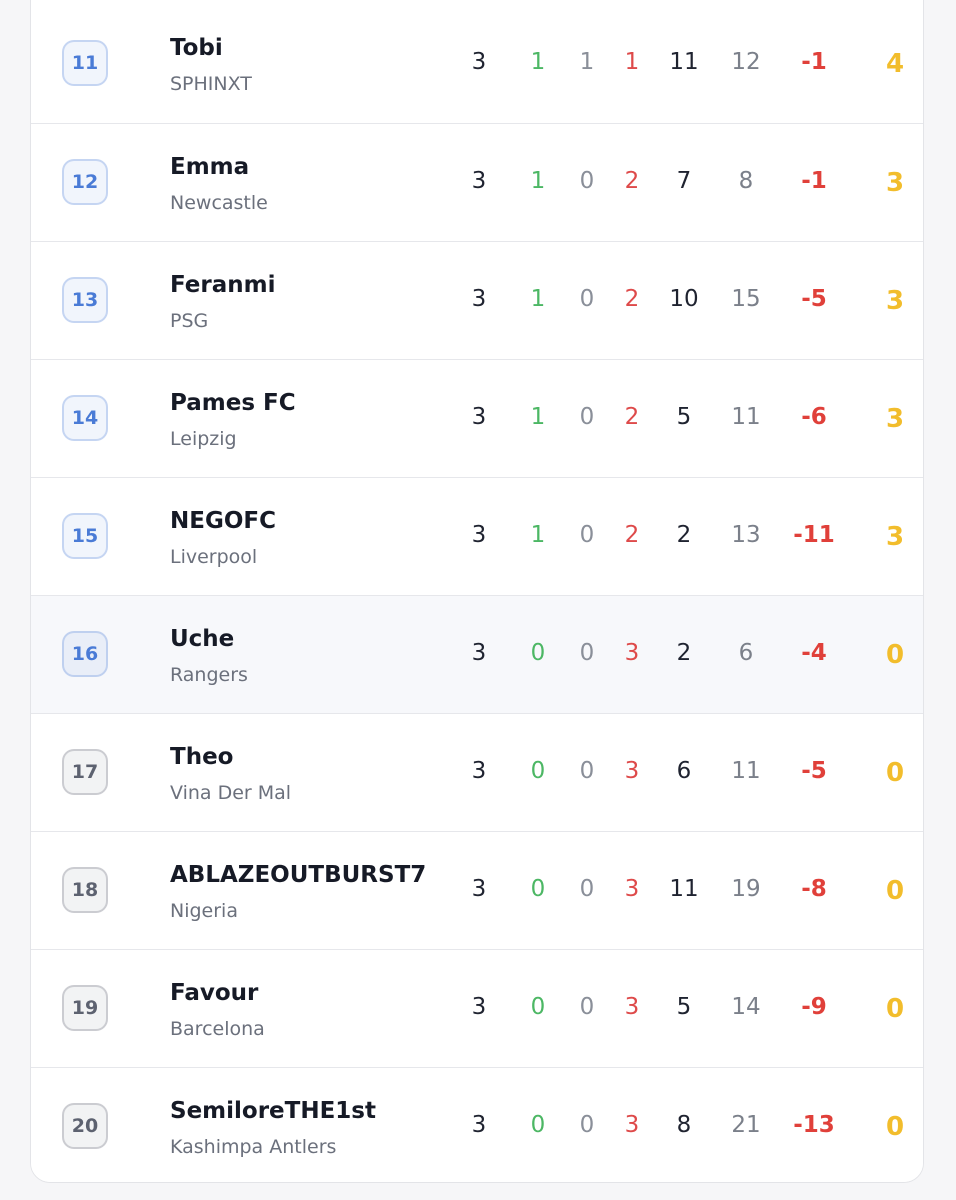 The image size is (956, 1200). Describe the element at coordinates (204, 911) in the screenshot. I see `team-name: Nigeria` at that location.